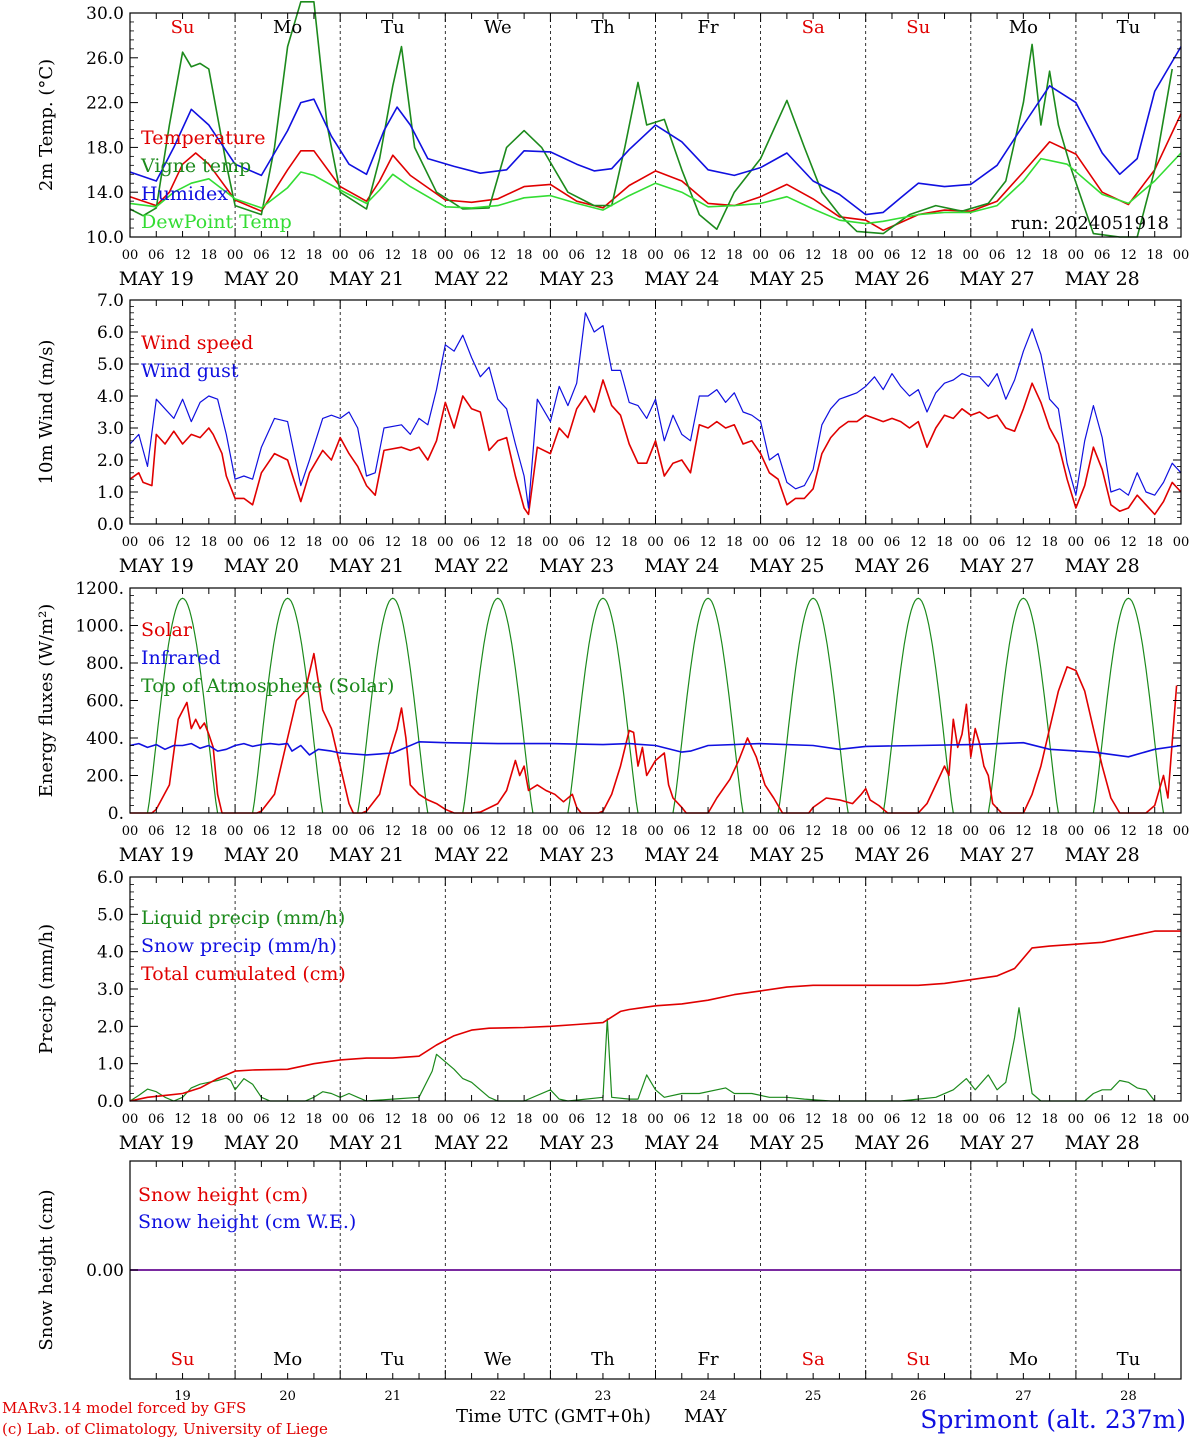 This screenshot has height=1440, width=1194. What do you see at coordinates (267, 686) in the screenshot?
I see `legend-entry: Top of Atmosphere (Solar)` at bounding box center [267, 686].